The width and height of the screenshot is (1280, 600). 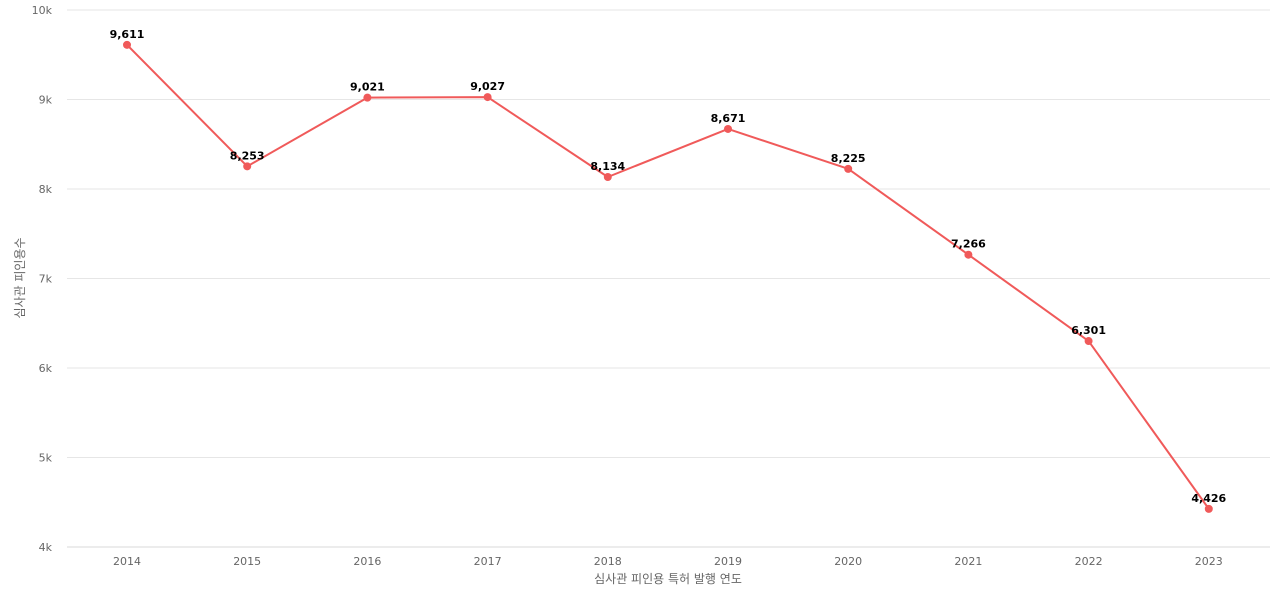 I want to click on y-tick-label: 7k, so click(x=46, y=279).